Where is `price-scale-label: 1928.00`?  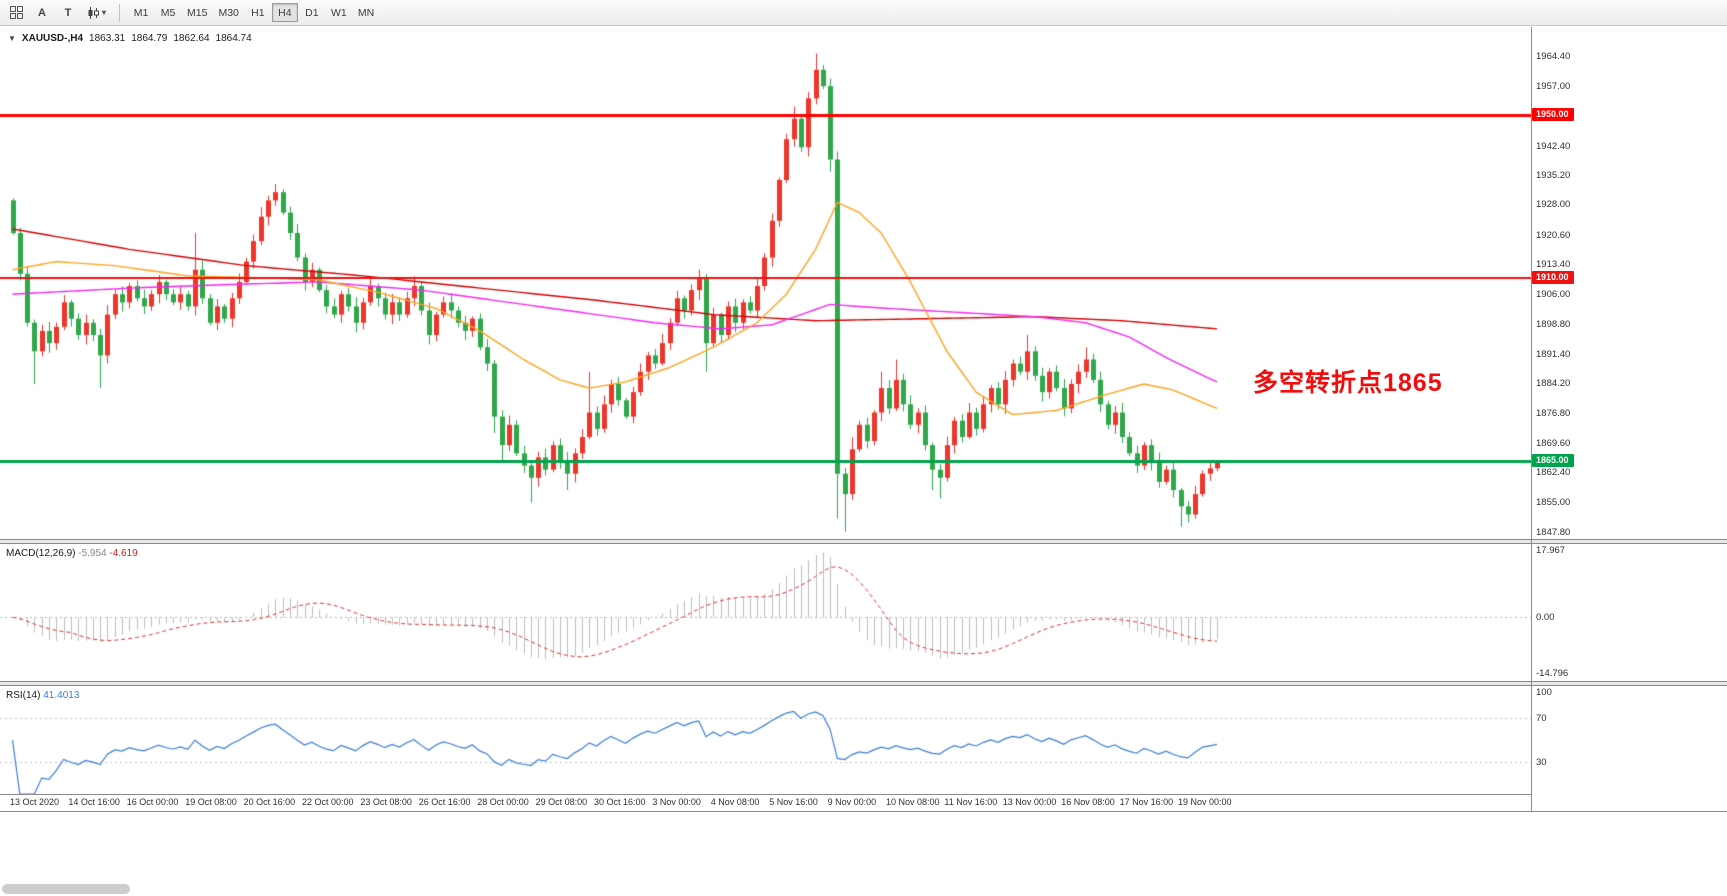 price-scale-label: 1928.00 is located at coordinates (1553, 205).